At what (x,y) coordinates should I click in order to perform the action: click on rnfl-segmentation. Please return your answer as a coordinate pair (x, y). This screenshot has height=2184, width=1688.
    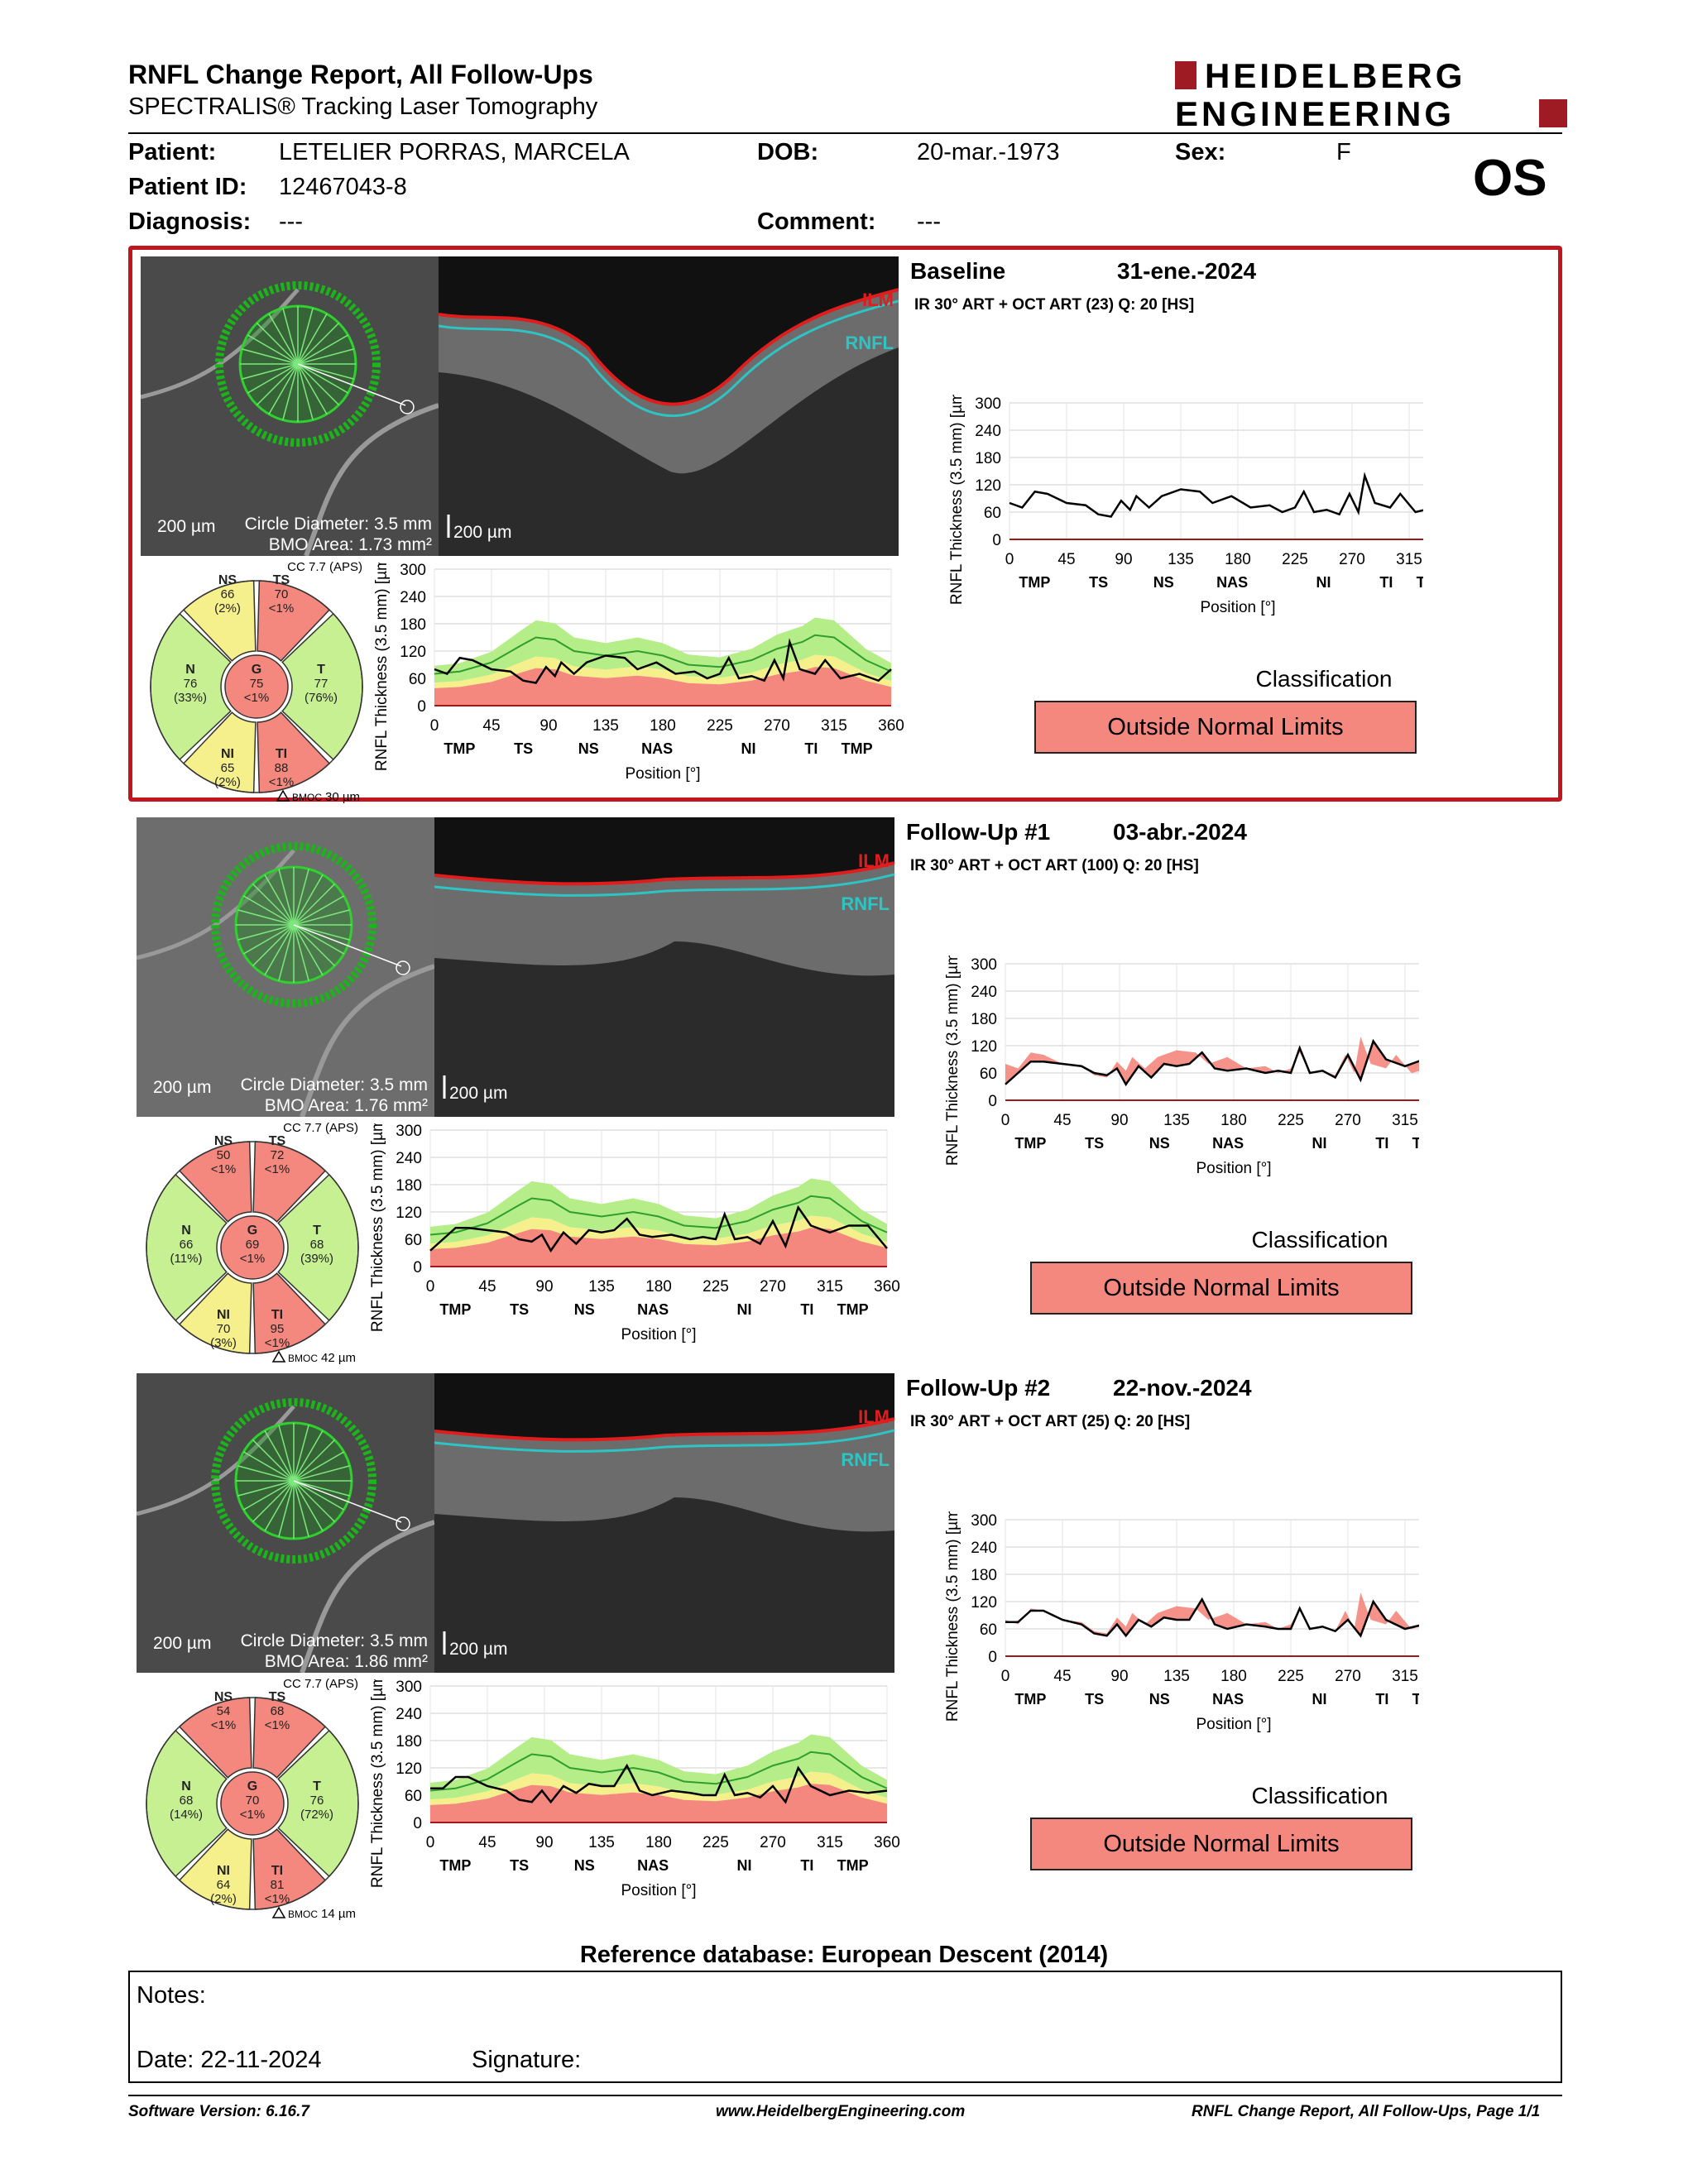
    Looking at the image, I should click on (669, 358).